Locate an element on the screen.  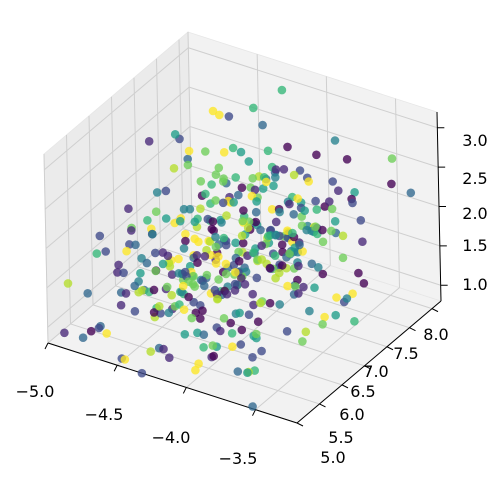
x-tick-label: −4.0 is located at coordinates (171, 437).